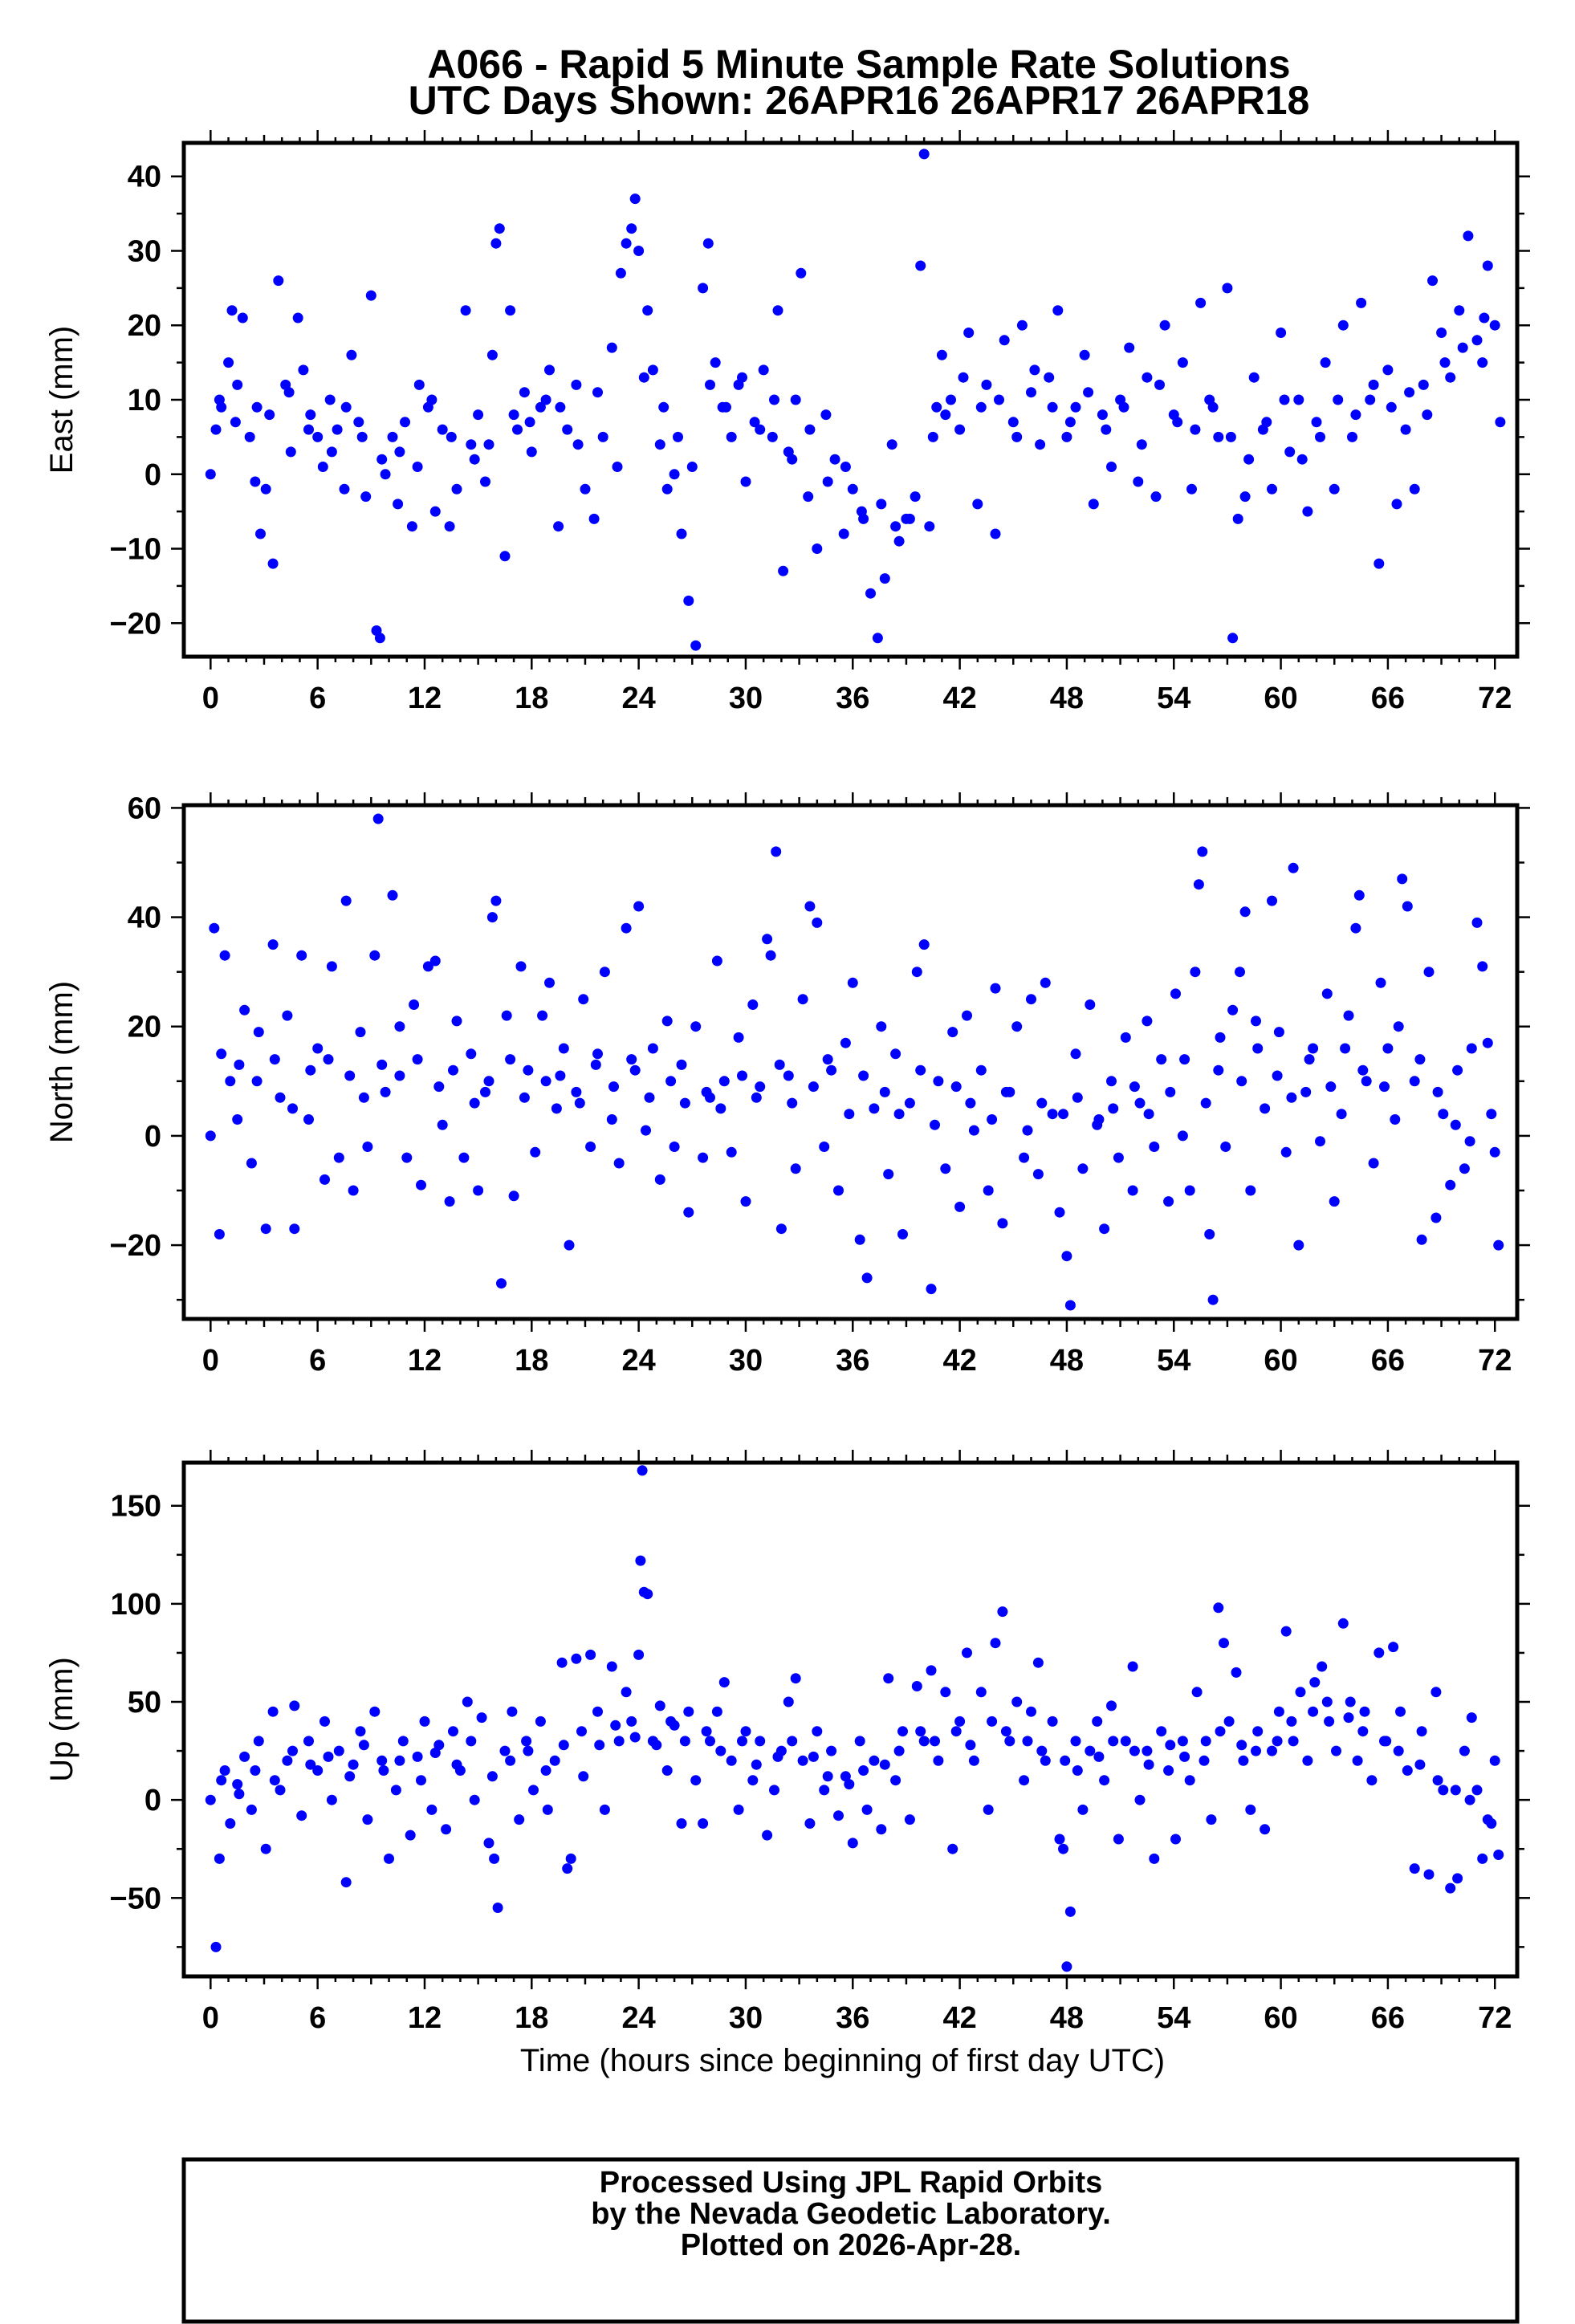 This screenshot has height=2324, width=1575. Describe the element at coordinates (746, 698) in the screenshot. I see `east-x-tick-label: 30` at that location.